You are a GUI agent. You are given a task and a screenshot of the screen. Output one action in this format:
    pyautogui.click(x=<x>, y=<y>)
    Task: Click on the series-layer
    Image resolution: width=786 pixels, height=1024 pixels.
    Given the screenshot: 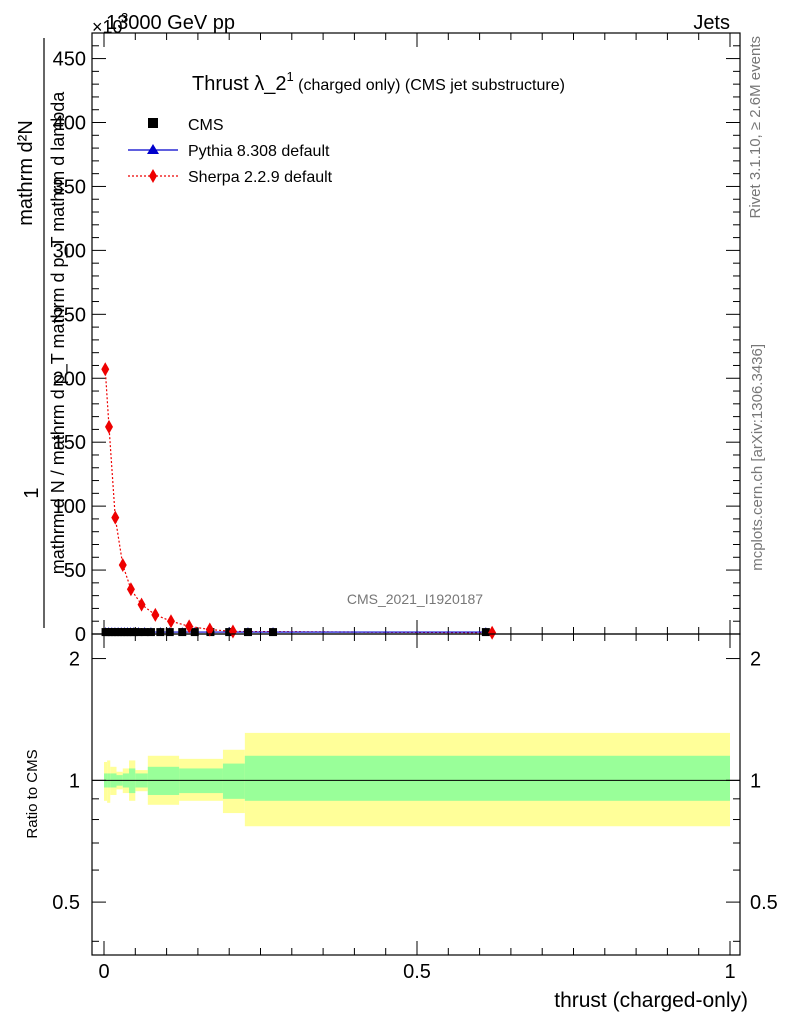 What is the action you would take?
    pyautogui.click(x=299, y=501)
    